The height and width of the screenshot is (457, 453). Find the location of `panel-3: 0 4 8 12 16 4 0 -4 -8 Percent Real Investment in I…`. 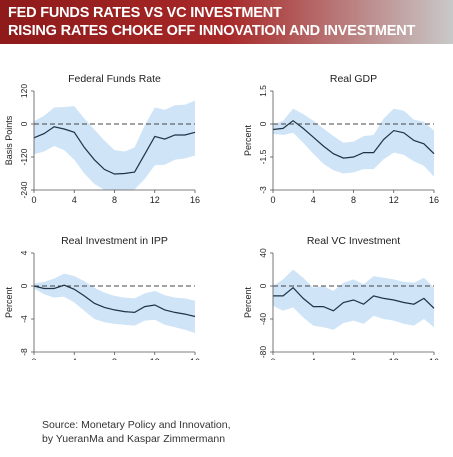

panel-3: 0 4 8 12 16 4 0 -4 -8 Percent Real Investment in I… is located at coordinates (102, 297).